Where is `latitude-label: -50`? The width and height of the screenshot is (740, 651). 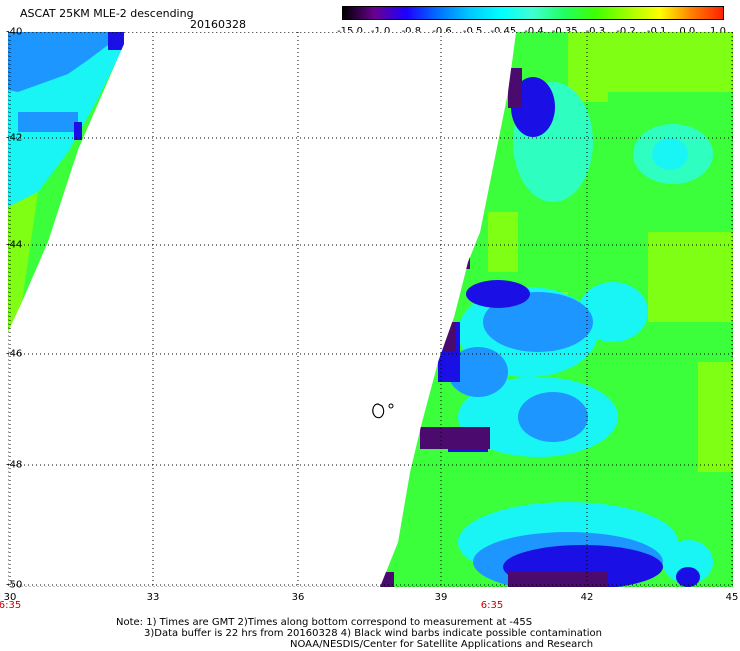
latitude-label: -50 is located at coordinates (14, 585).